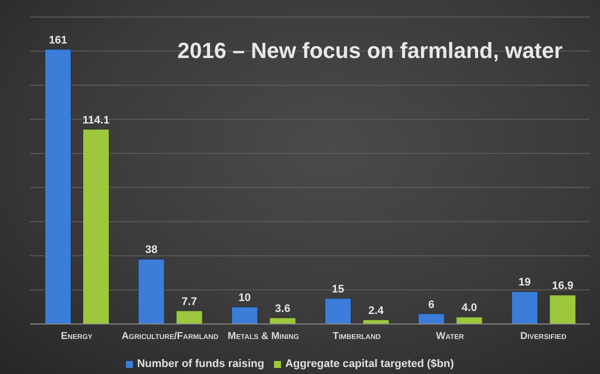 This screenshot has height=374, width=600. What do you see at coordinates (282, 308) in the screenshot?
I see `data-label: 3.6` at bounding box center [282, 308].